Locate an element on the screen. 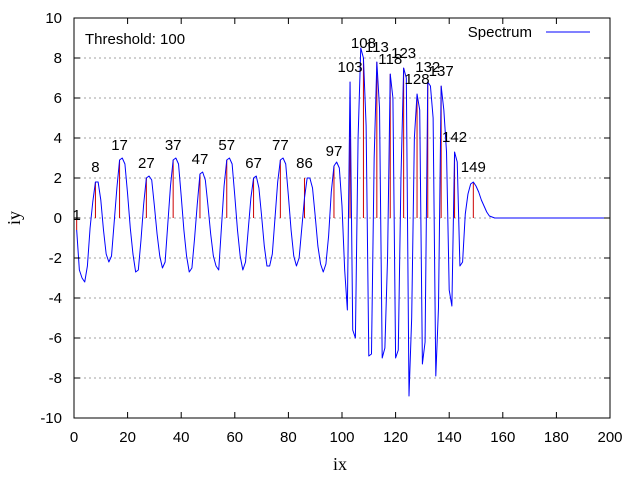  peak-label: 113 is located at coordinates (377, 47).